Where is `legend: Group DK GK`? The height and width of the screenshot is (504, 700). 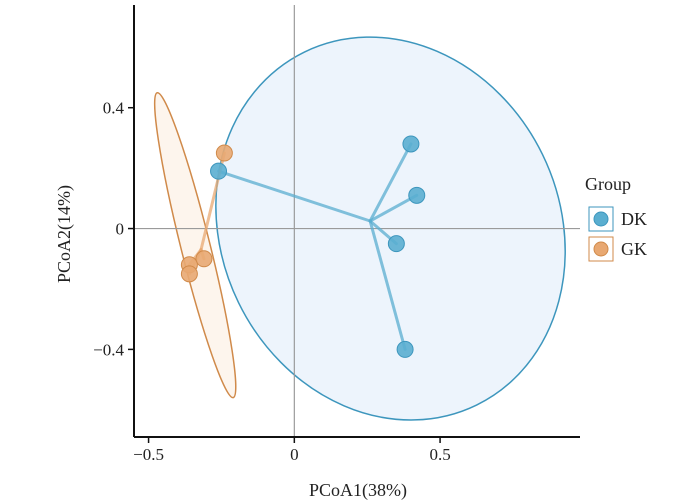 legend: Group DK GK is located at coordinates (616, 218).